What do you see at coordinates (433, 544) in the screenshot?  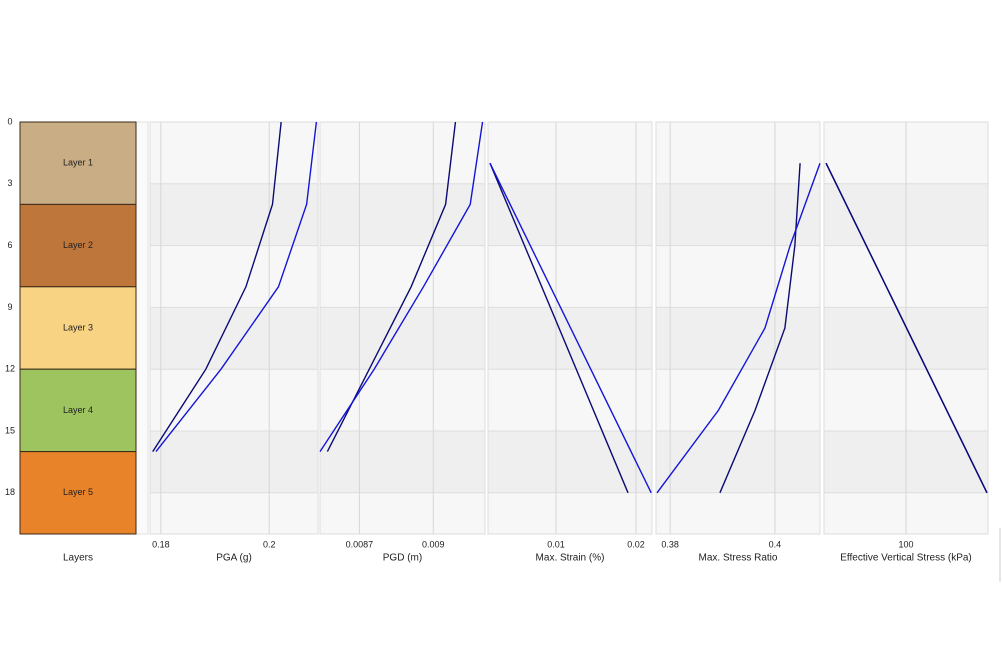 I see `x-tick-label: 0.009` at bounding box center [433, 544].